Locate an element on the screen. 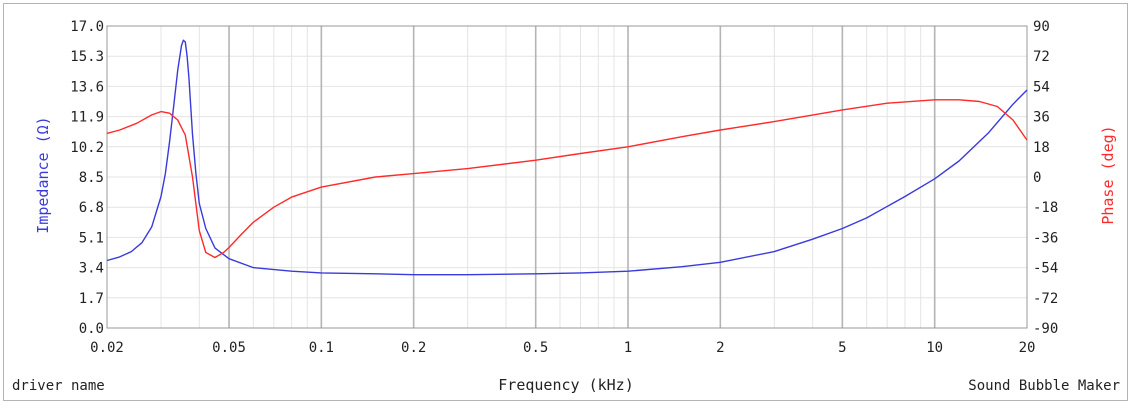  left-axis-ticks: 0.0 1.7 3.4 5.1 6.8 8.5 10.2 11.9 13.6 15.3 17.0 is located at coordinates (87, 178).